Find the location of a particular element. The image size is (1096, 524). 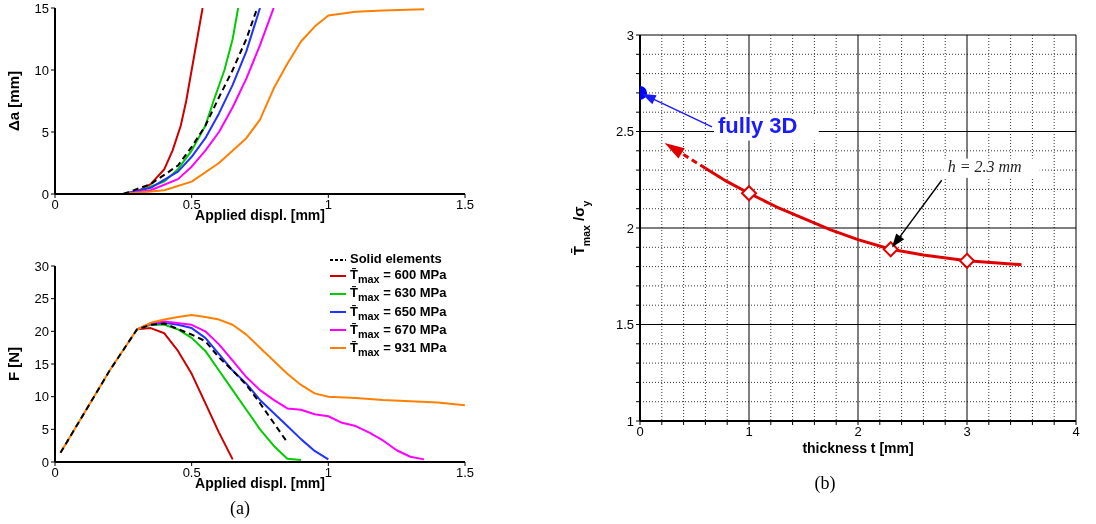

legend-label: T̄$_{max}$ = 650 MPa is located at coordinates (398, 312).